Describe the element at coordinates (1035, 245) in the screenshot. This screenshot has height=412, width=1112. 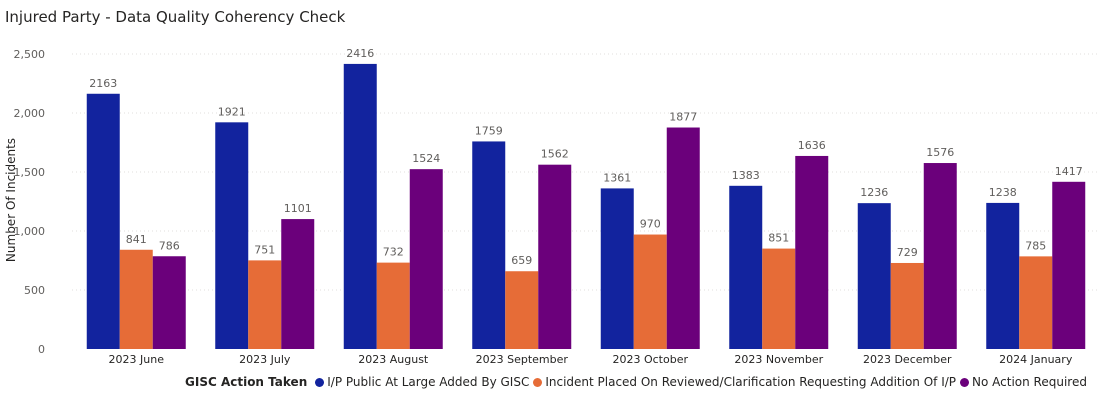
I see `data-label: 785` at that location.